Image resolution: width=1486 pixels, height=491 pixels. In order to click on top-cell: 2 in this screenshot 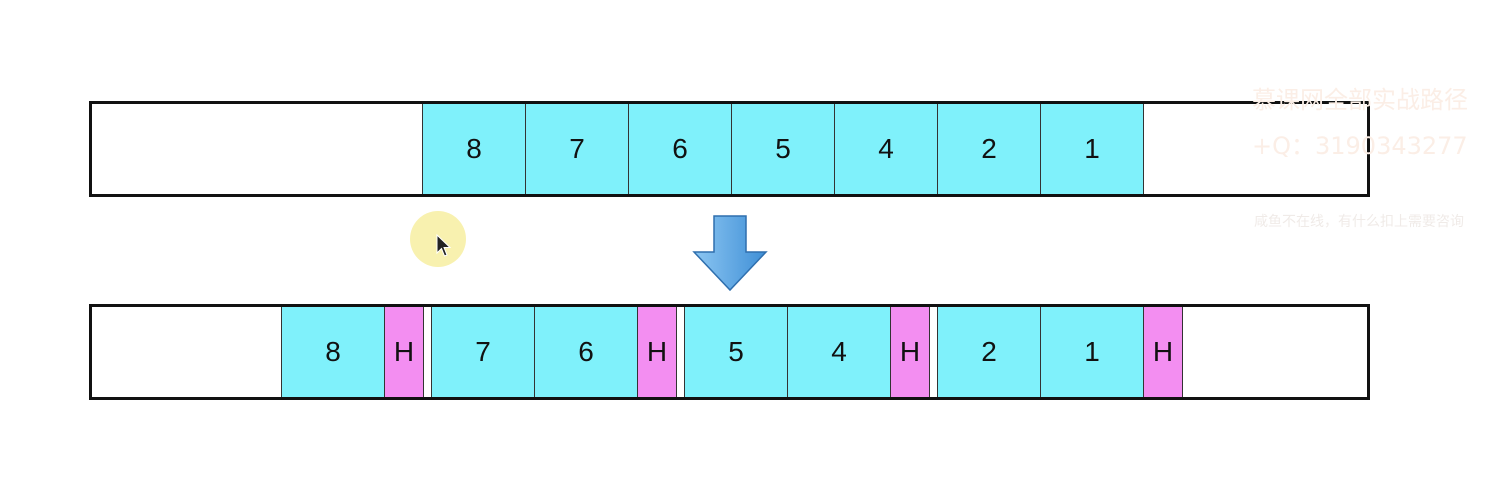, I will do `click(989, 149)`.